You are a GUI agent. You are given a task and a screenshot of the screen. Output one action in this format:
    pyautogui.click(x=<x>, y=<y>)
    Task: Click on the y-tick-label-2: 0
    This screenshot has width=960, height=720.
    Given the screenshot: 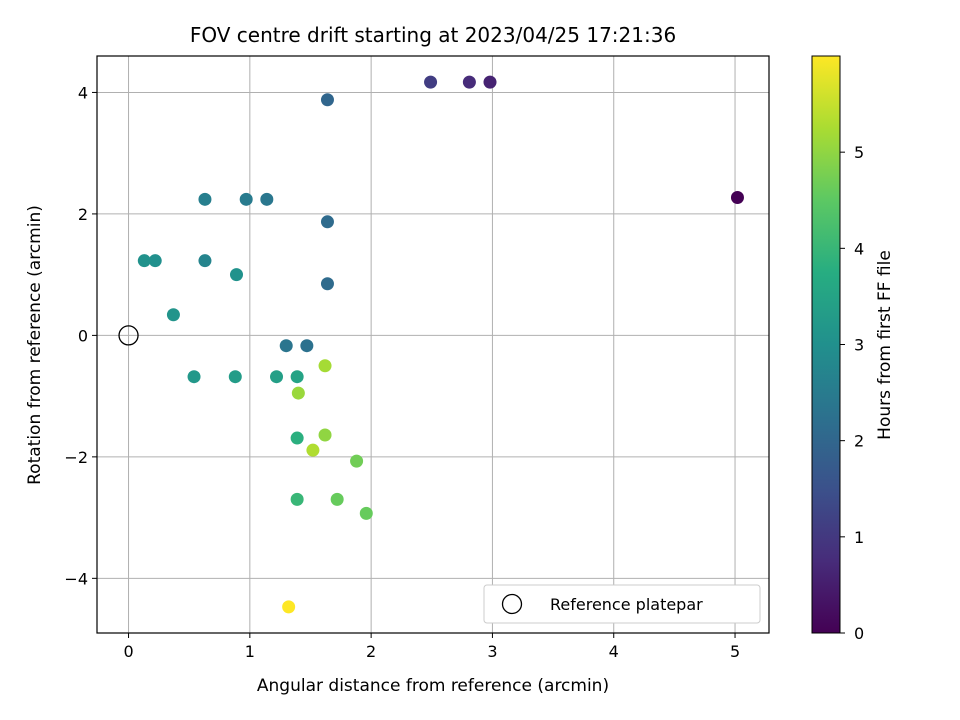 What is the action you would take?
    pyautogui.click(x=83, y=335)
    